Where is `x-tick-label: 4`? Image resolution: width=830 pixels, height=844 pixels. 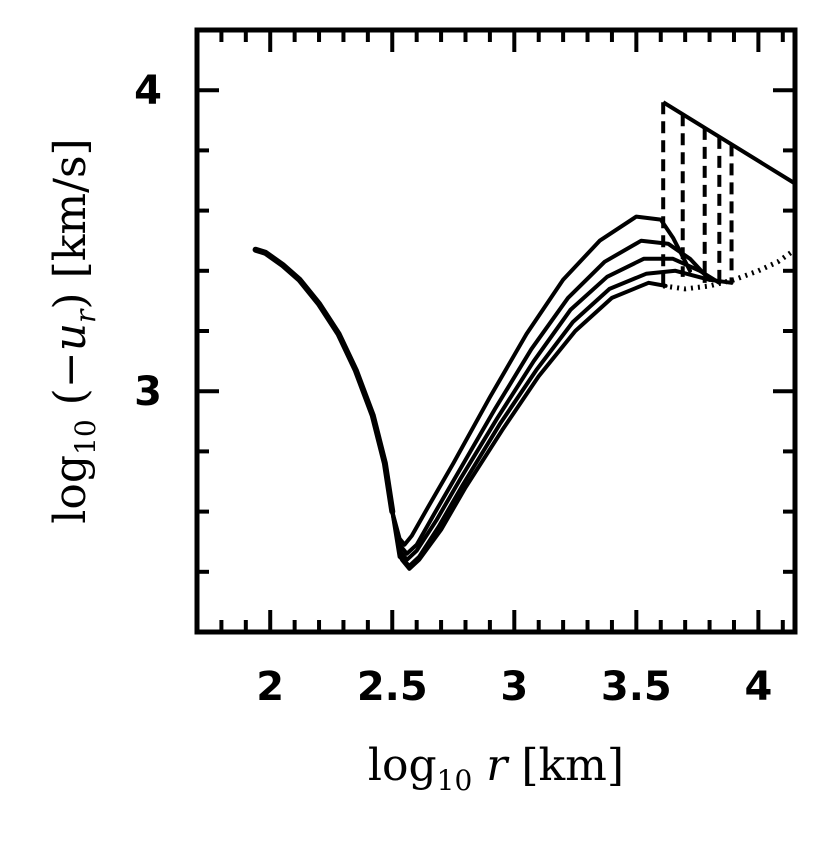
x-tick-label: 4 is located at coordinates (758, 687).